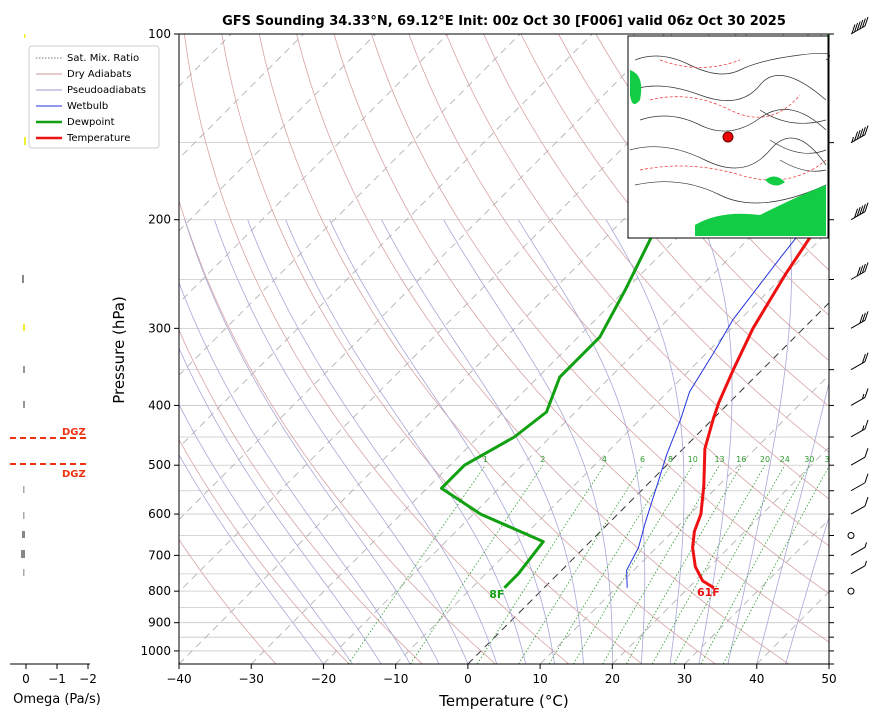 The width and height of the screenshot is (873, 718). What do you see at coordinates (828, 679) in the screenshot?
I see `x-tick-label: 50` at bounding box center [828, 679].